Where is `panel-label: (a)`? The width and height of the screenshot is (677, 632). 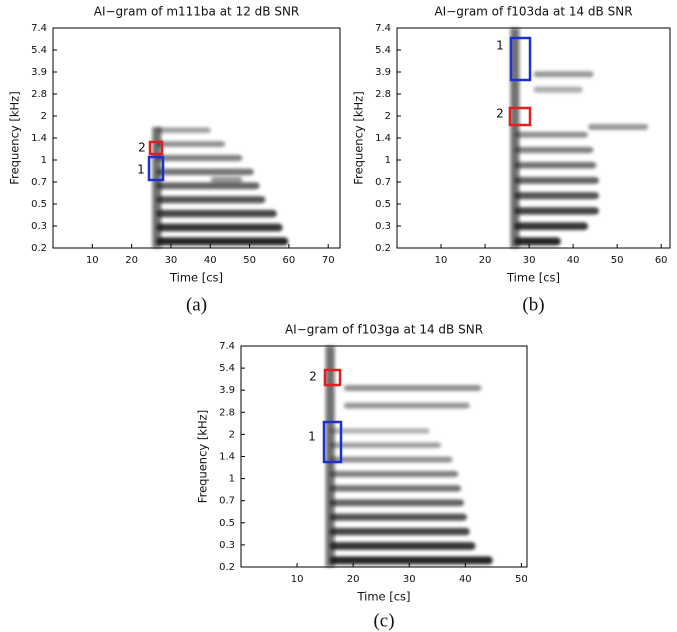
panel-label: (a) is located at coordinates (196, 304).